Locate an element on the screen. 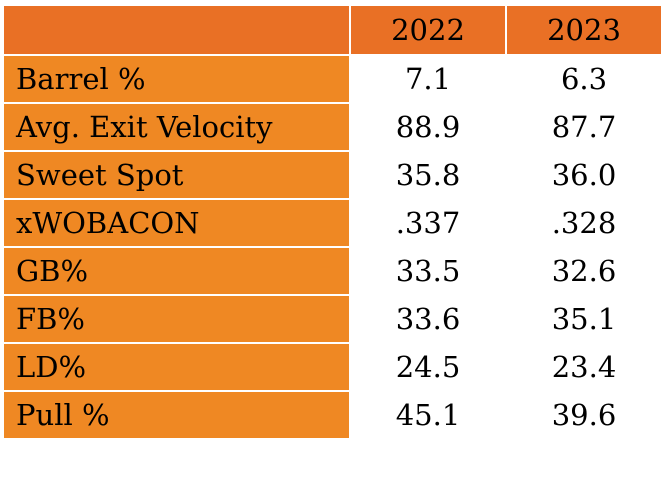 The width and height of the screenshot is (663, 487). row-label: Sweet Spot is located at coordinates (176, 175).